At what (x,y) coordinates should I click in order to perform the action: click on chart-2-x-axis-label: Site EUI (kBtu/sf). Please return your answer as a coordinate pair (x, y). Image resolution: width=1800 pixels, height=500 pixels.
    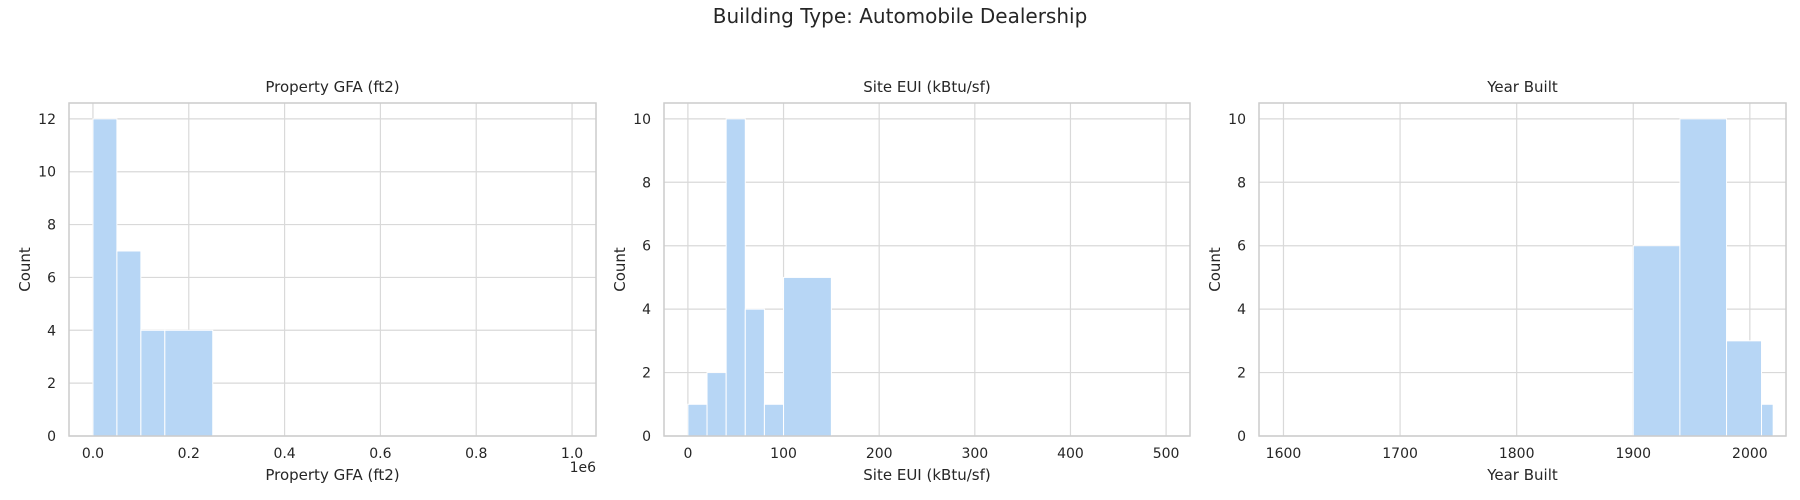
    Looking at the image, I should click on (926, 475).